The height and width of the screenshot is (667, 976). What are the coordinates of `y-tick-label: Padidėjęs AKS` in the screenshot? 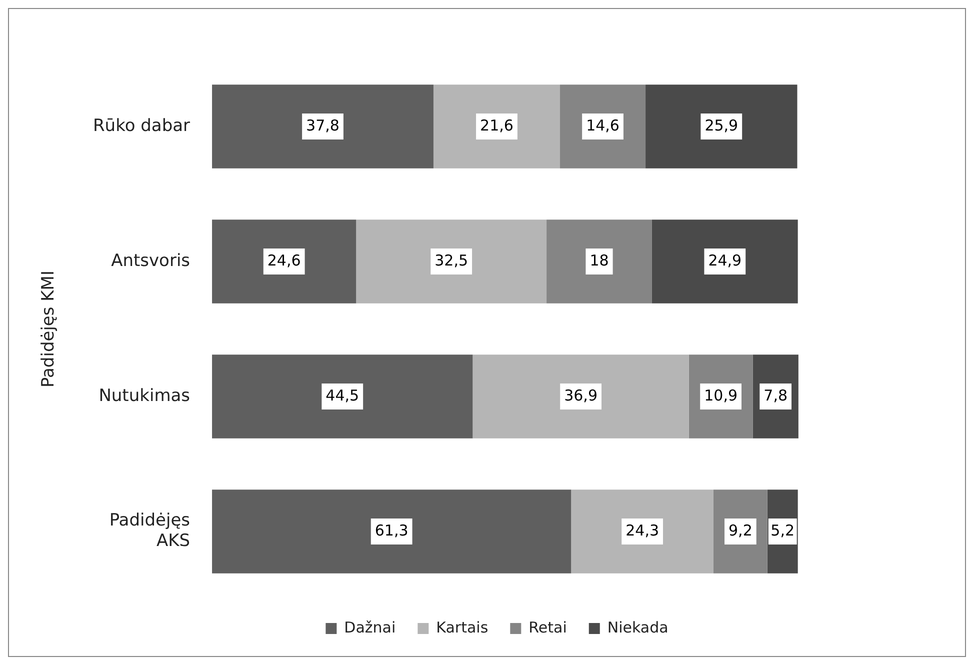 It's located at (149, 531).